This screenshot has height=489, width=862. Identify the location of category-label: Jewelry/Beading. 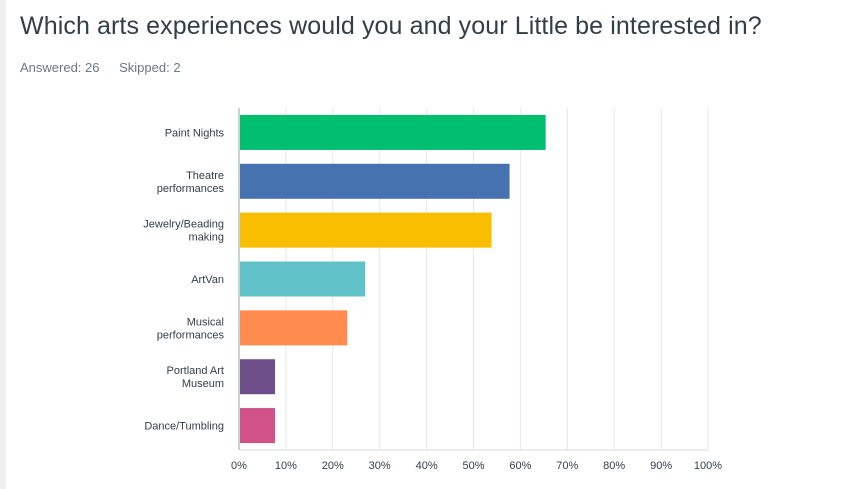
(183, 225).